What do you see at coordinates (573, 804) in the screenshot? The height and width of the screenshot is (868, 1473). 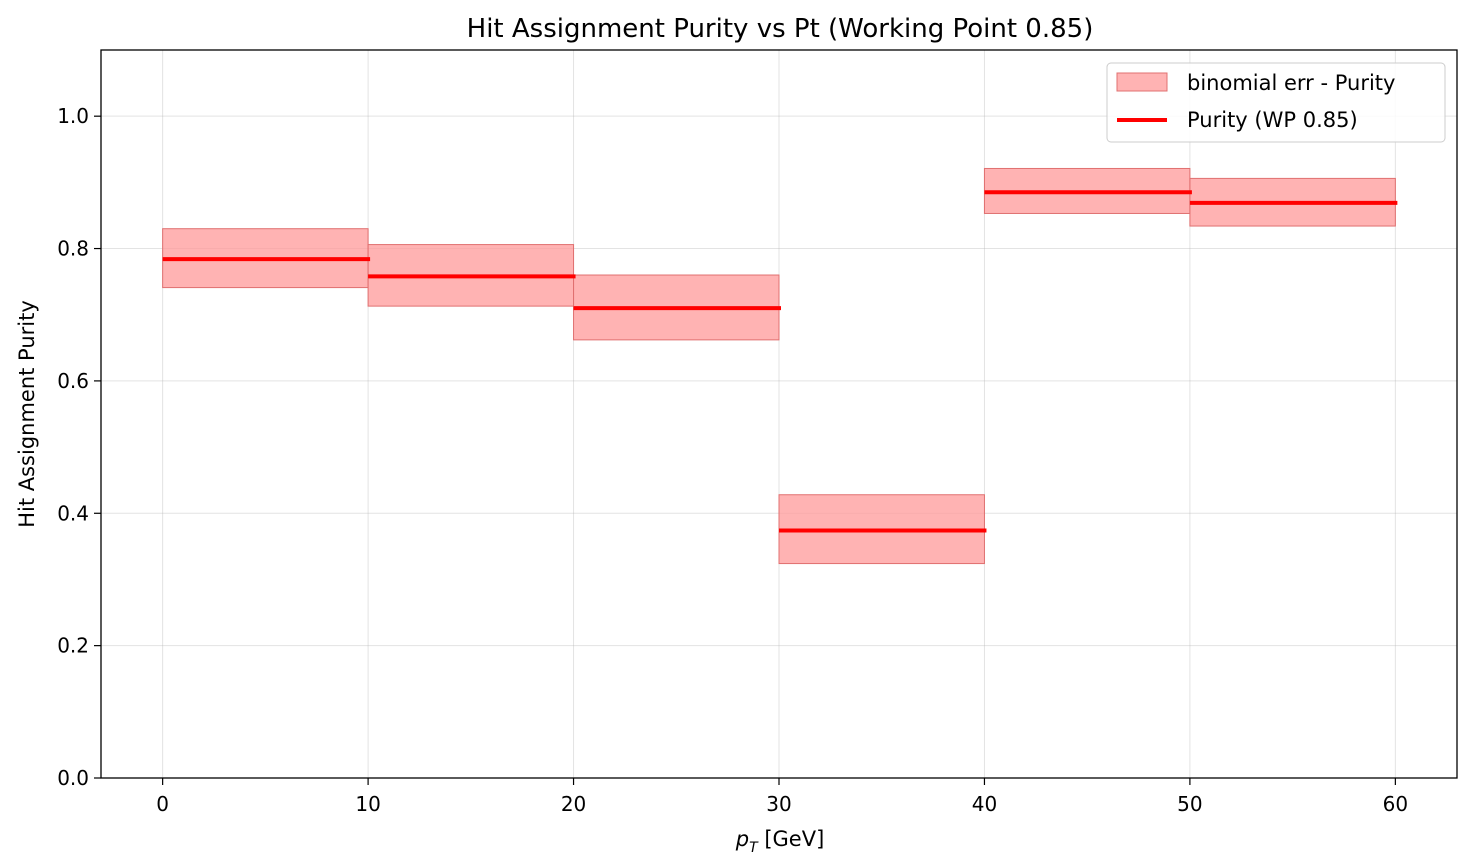 I see `x-tick-label: 20` at bounding box center [573, 804].